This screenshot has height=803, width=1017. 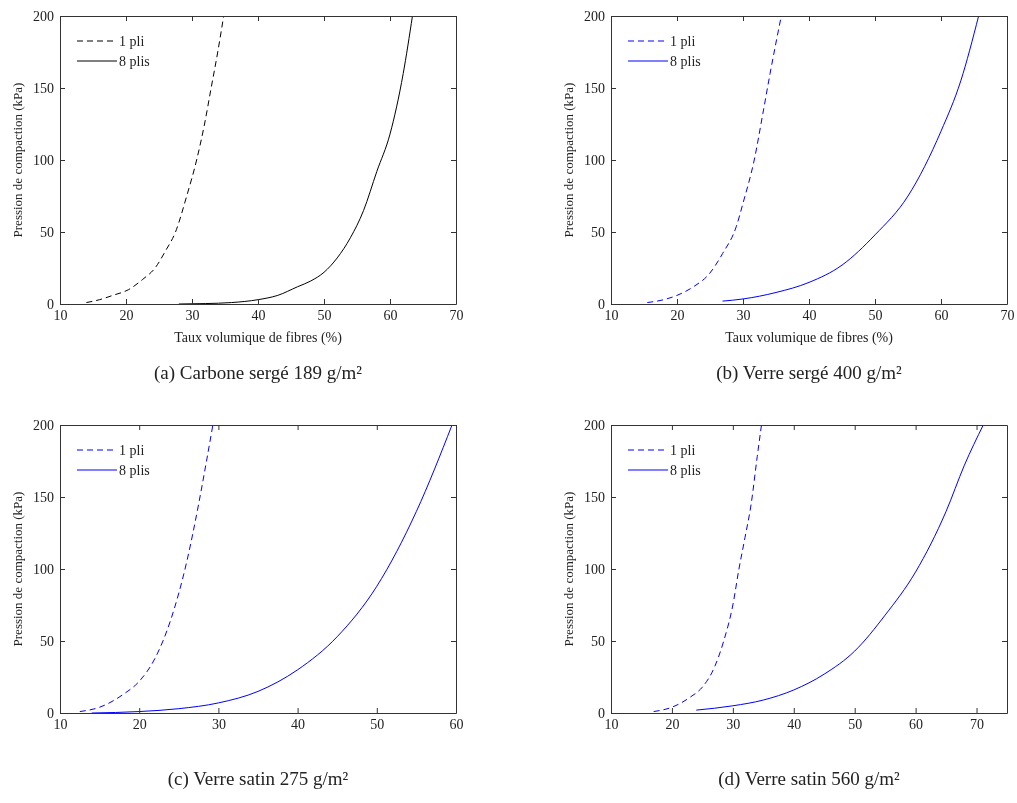 I want to click on text: (b) Verre sergé 400 g/m², so click(x=809, y=373).